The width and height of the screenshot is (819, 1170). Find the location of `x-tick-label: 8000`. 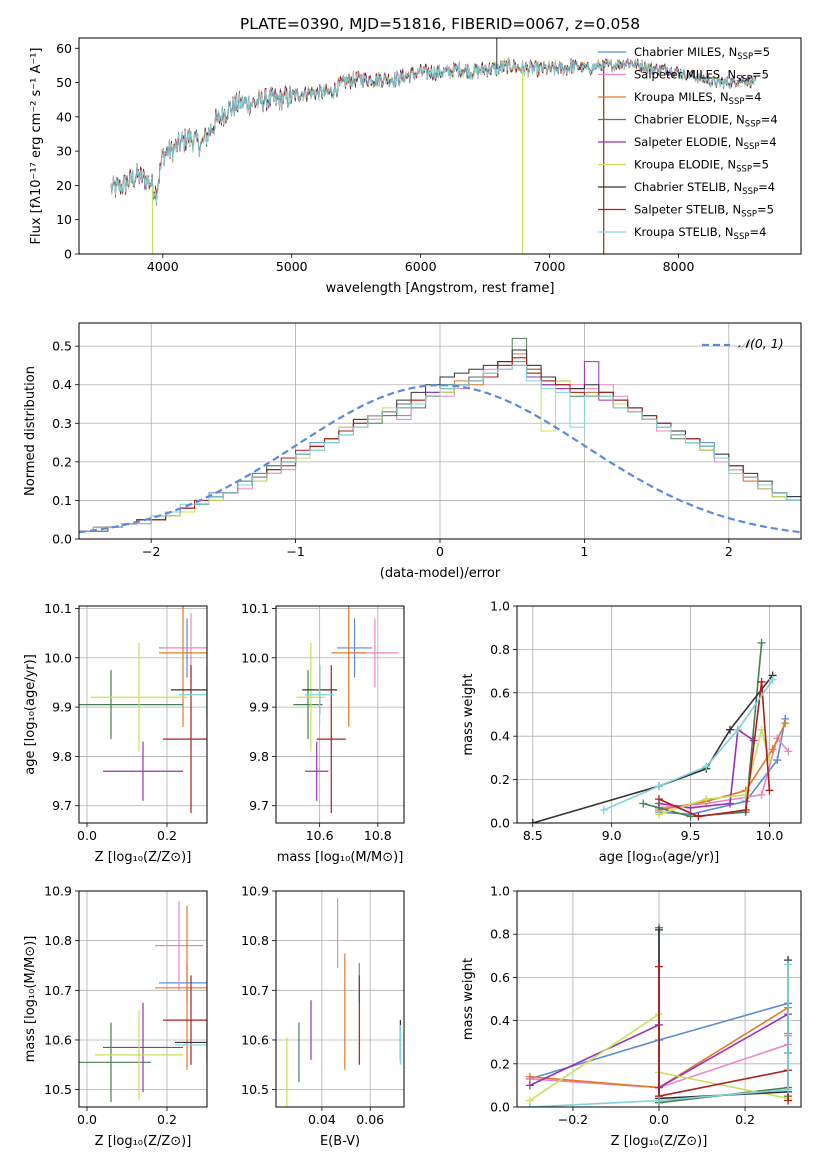

x-tick-label: 8000 is located at coordinates (679, 266).